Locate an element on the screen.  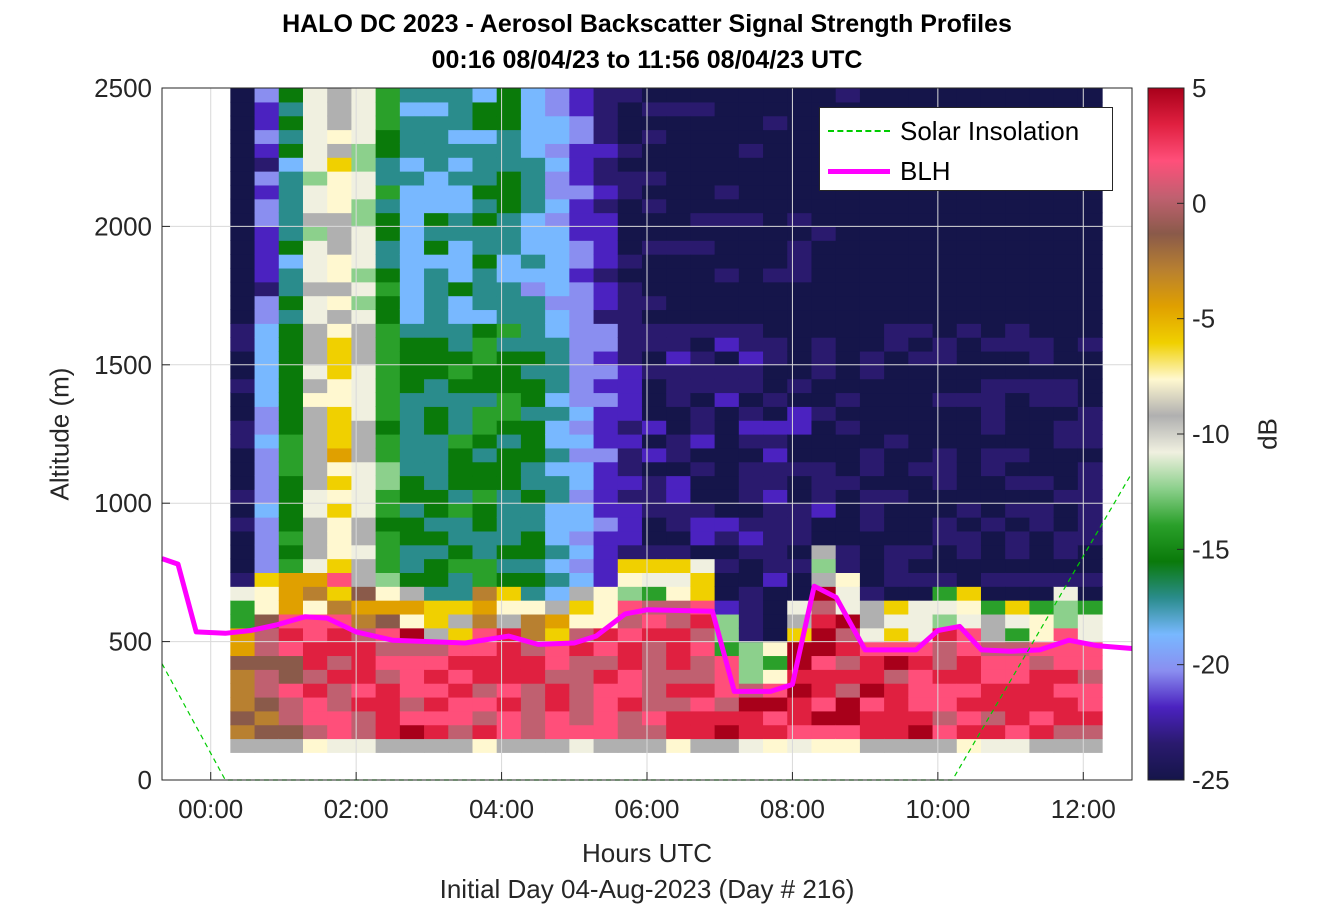
x-tick-label: 00:00 is located at coordinates (210, 809).